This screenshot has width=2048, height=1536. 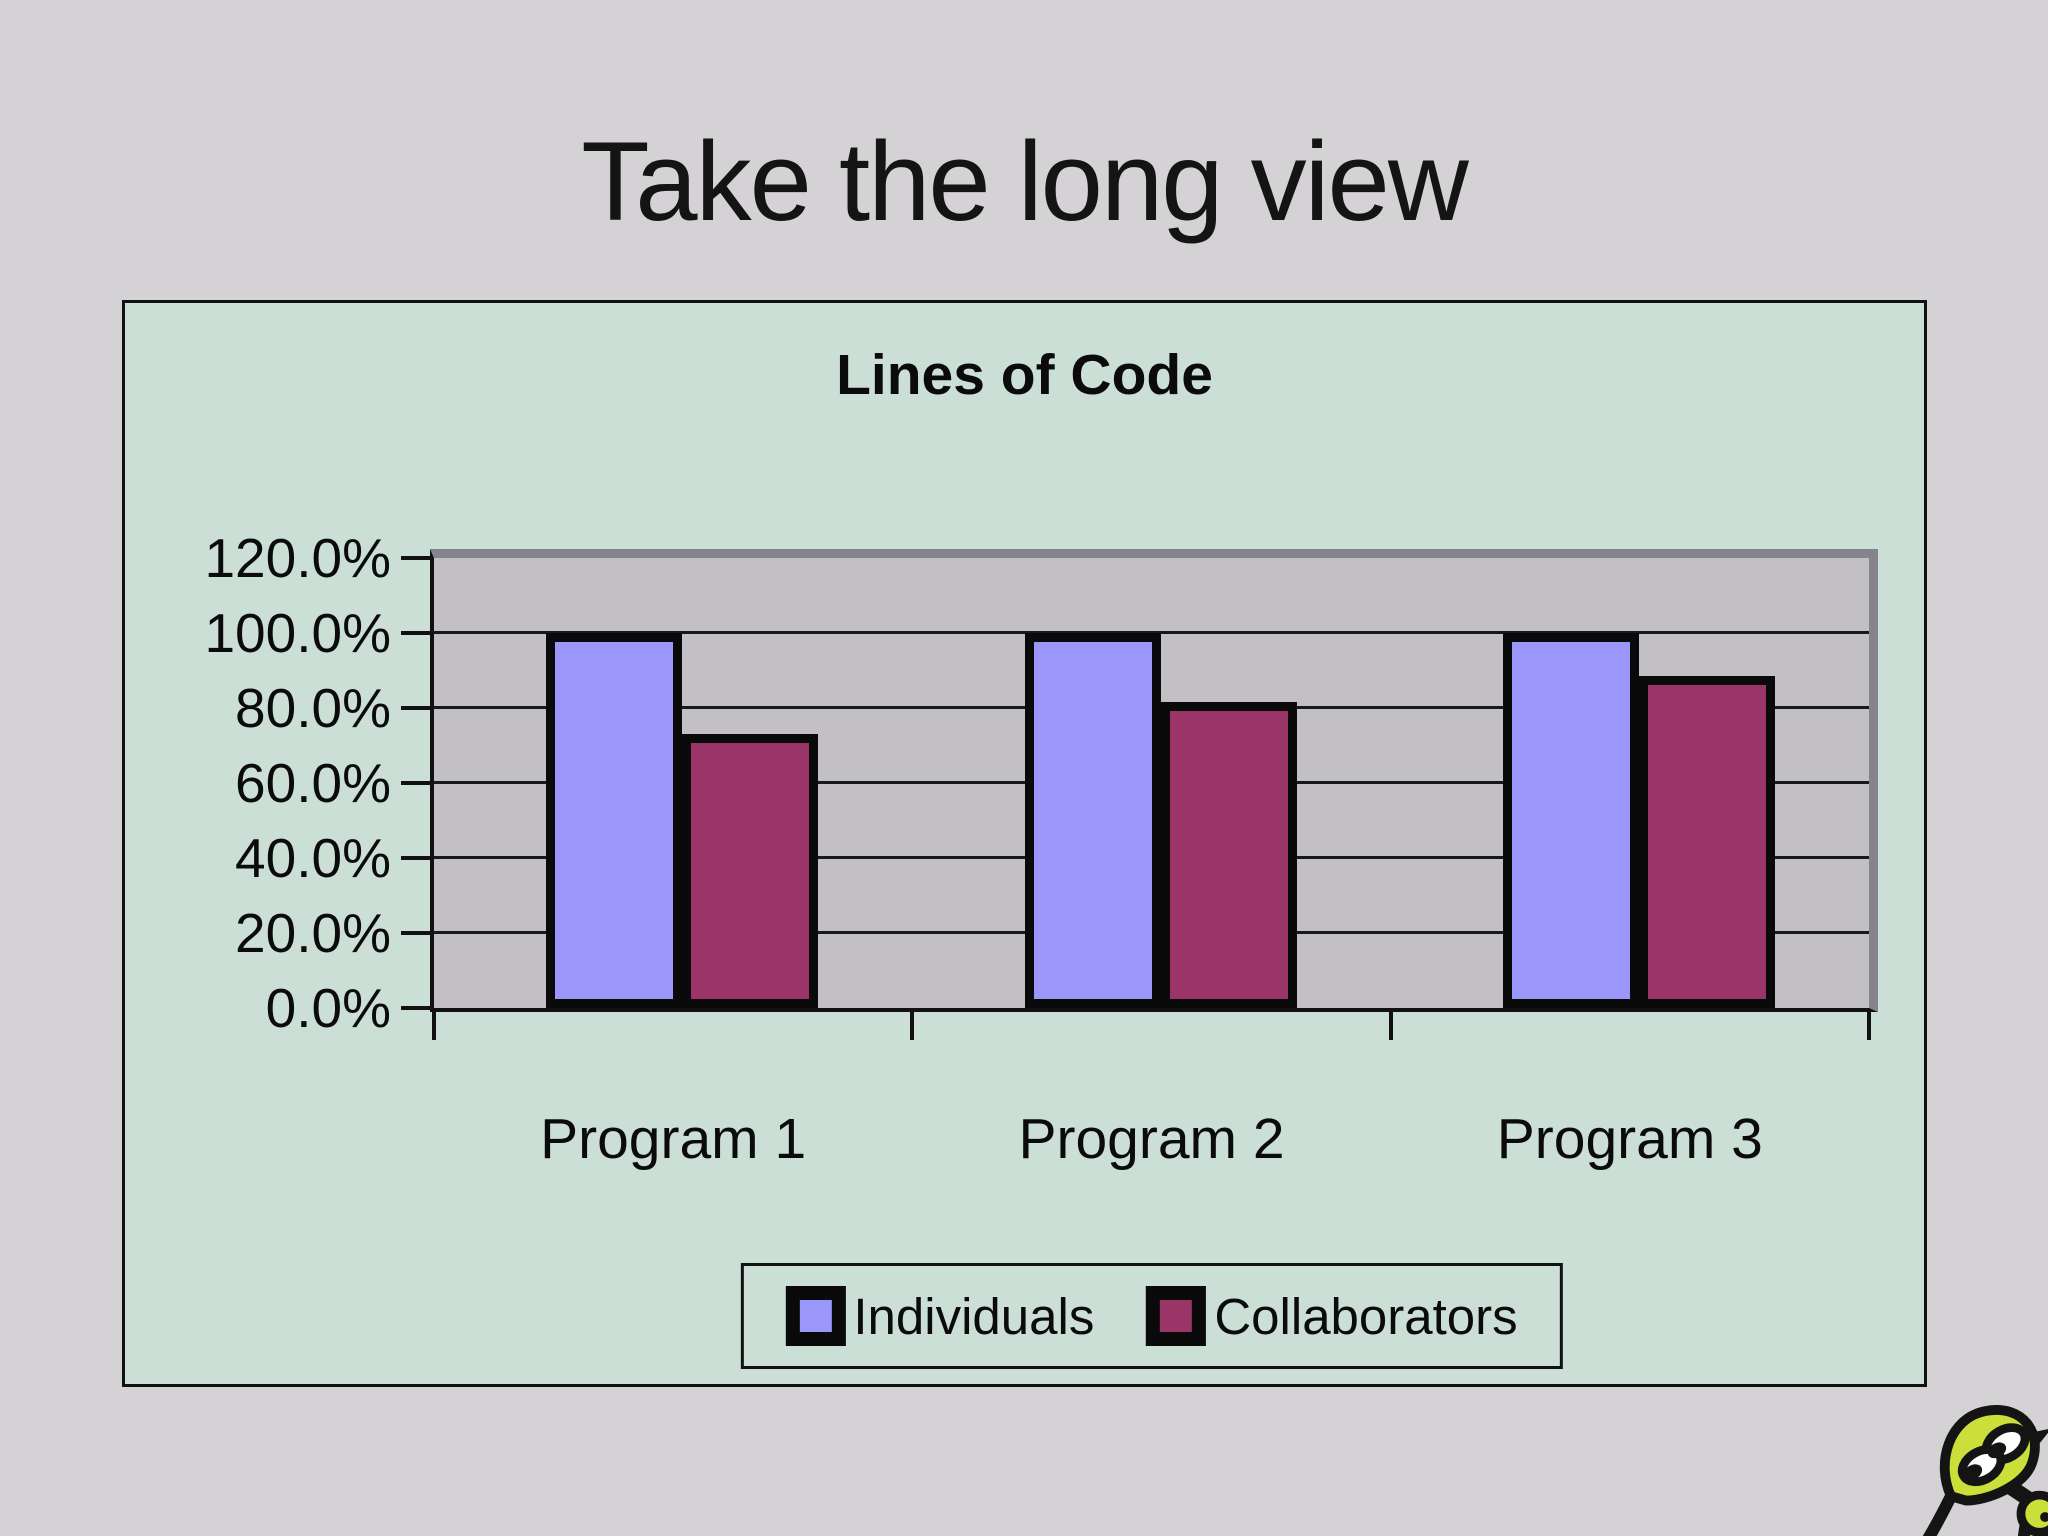 I want to click on y-axis-tick-label: 100.0%, so click(x=297, y=633).